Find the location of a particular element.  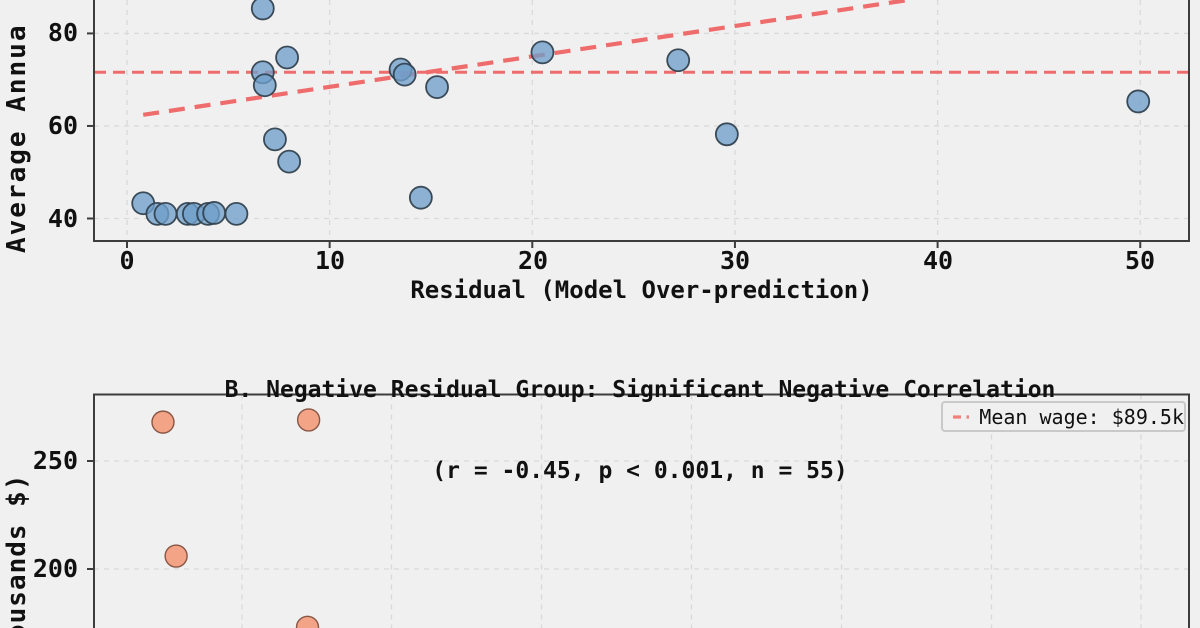

panel-b-y-tick-label: 250 is located at coordinates (55, 460).